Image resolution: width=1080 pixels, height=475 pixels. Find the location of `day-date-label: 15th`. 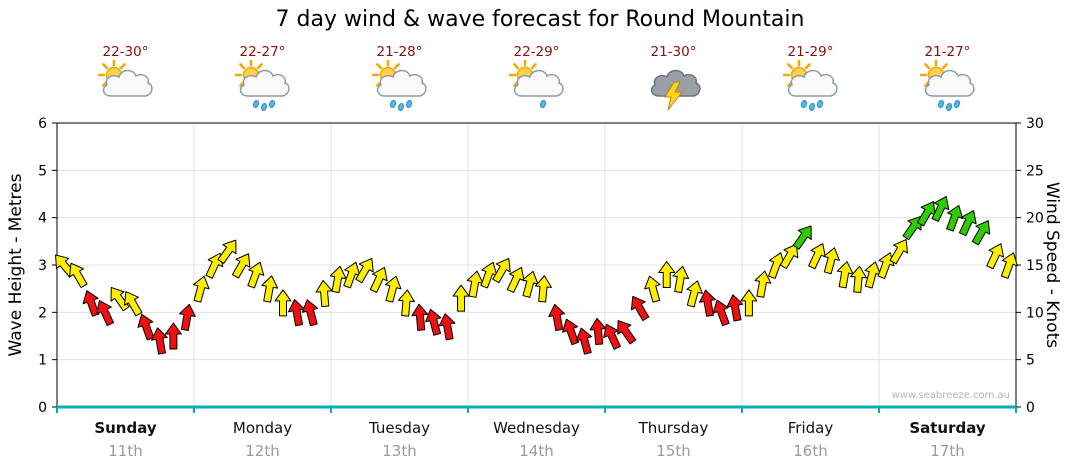

day-date-label: 15th is located at coordinates (673, 451).